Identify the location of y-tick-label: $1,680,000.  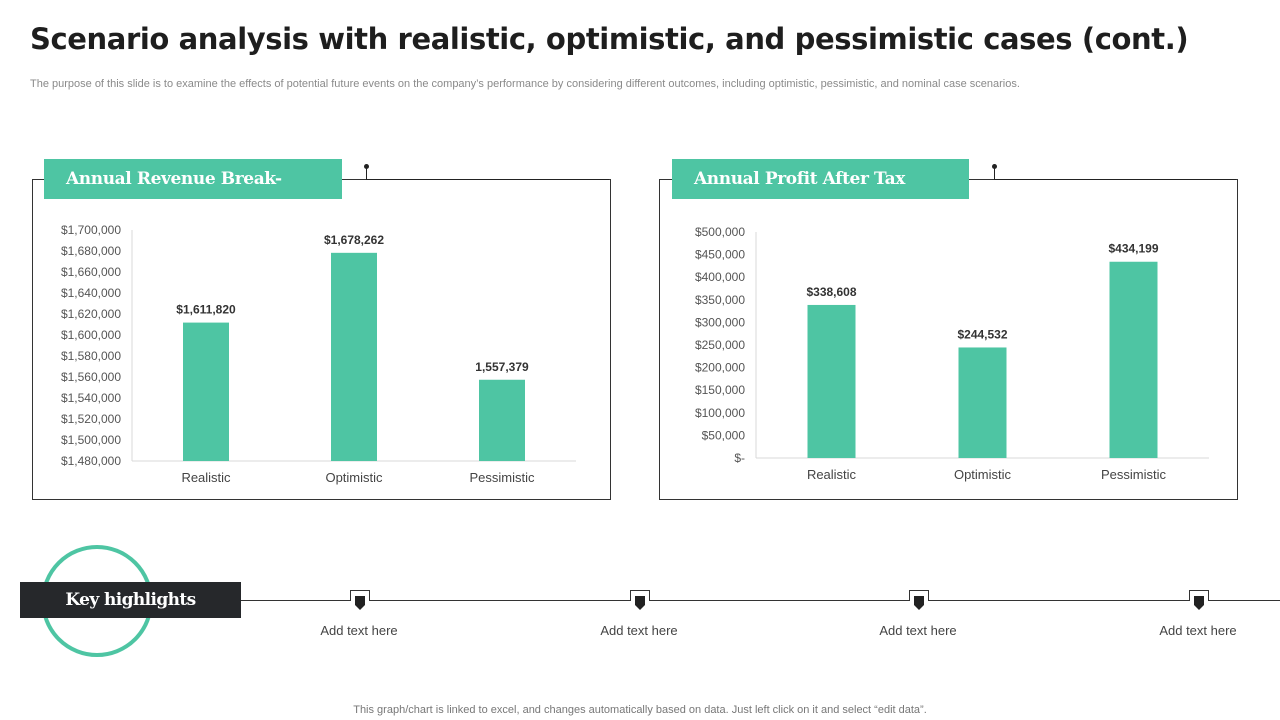
(91, 251).